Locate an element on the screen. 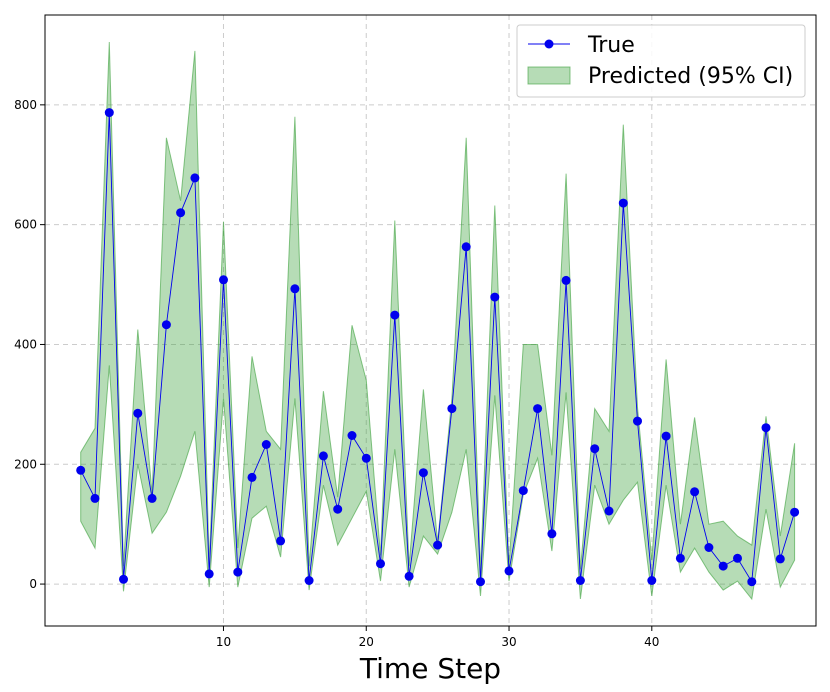 This screenshot has height=692, width=830. y-tick-label: 200 is located at coordinates (25, 464).